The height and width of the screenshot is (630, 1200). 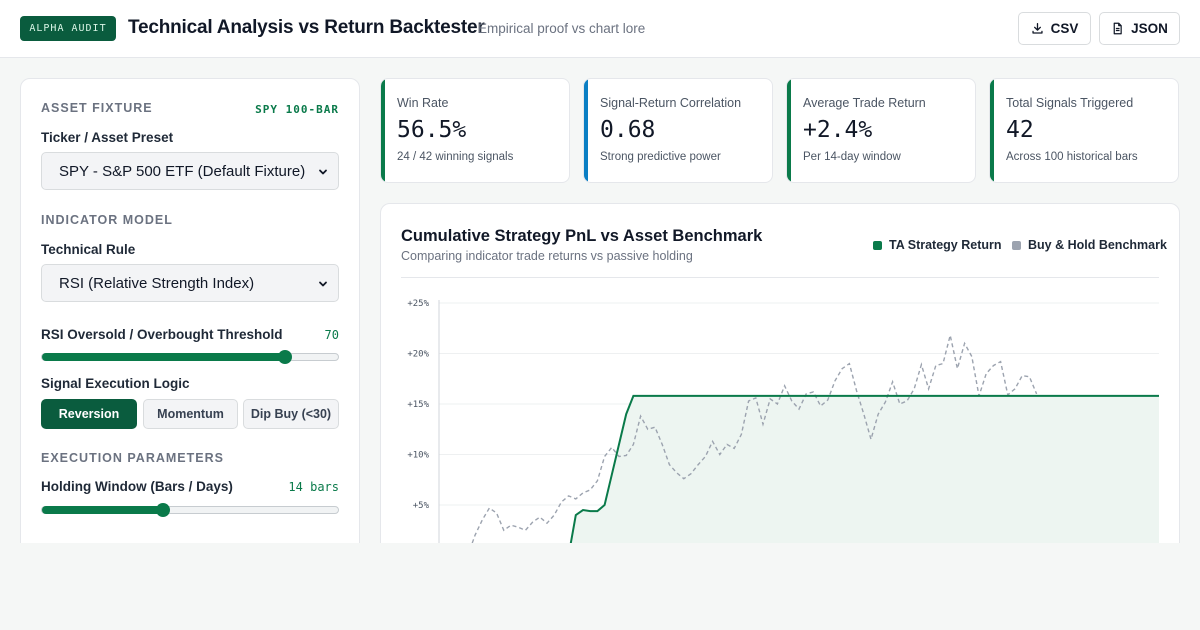 I want to click on kpi-card-win-rate: Win Rate 56.5% 24 / 42 winning signals, so click(x=475, y=130).